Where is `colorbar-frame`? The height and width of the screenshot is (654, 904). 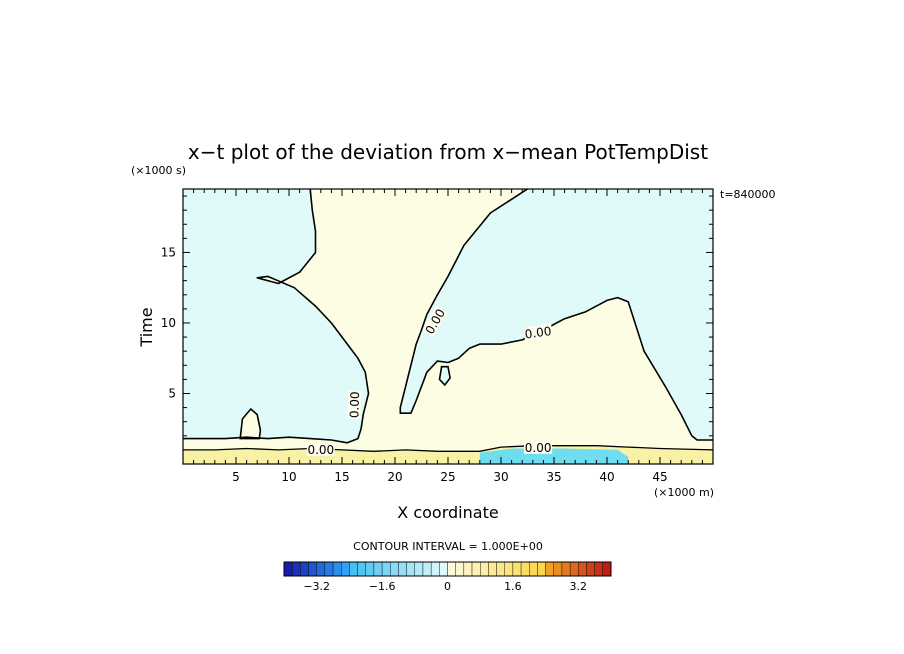
colorbar-frame is located at coordinates (447, 569).